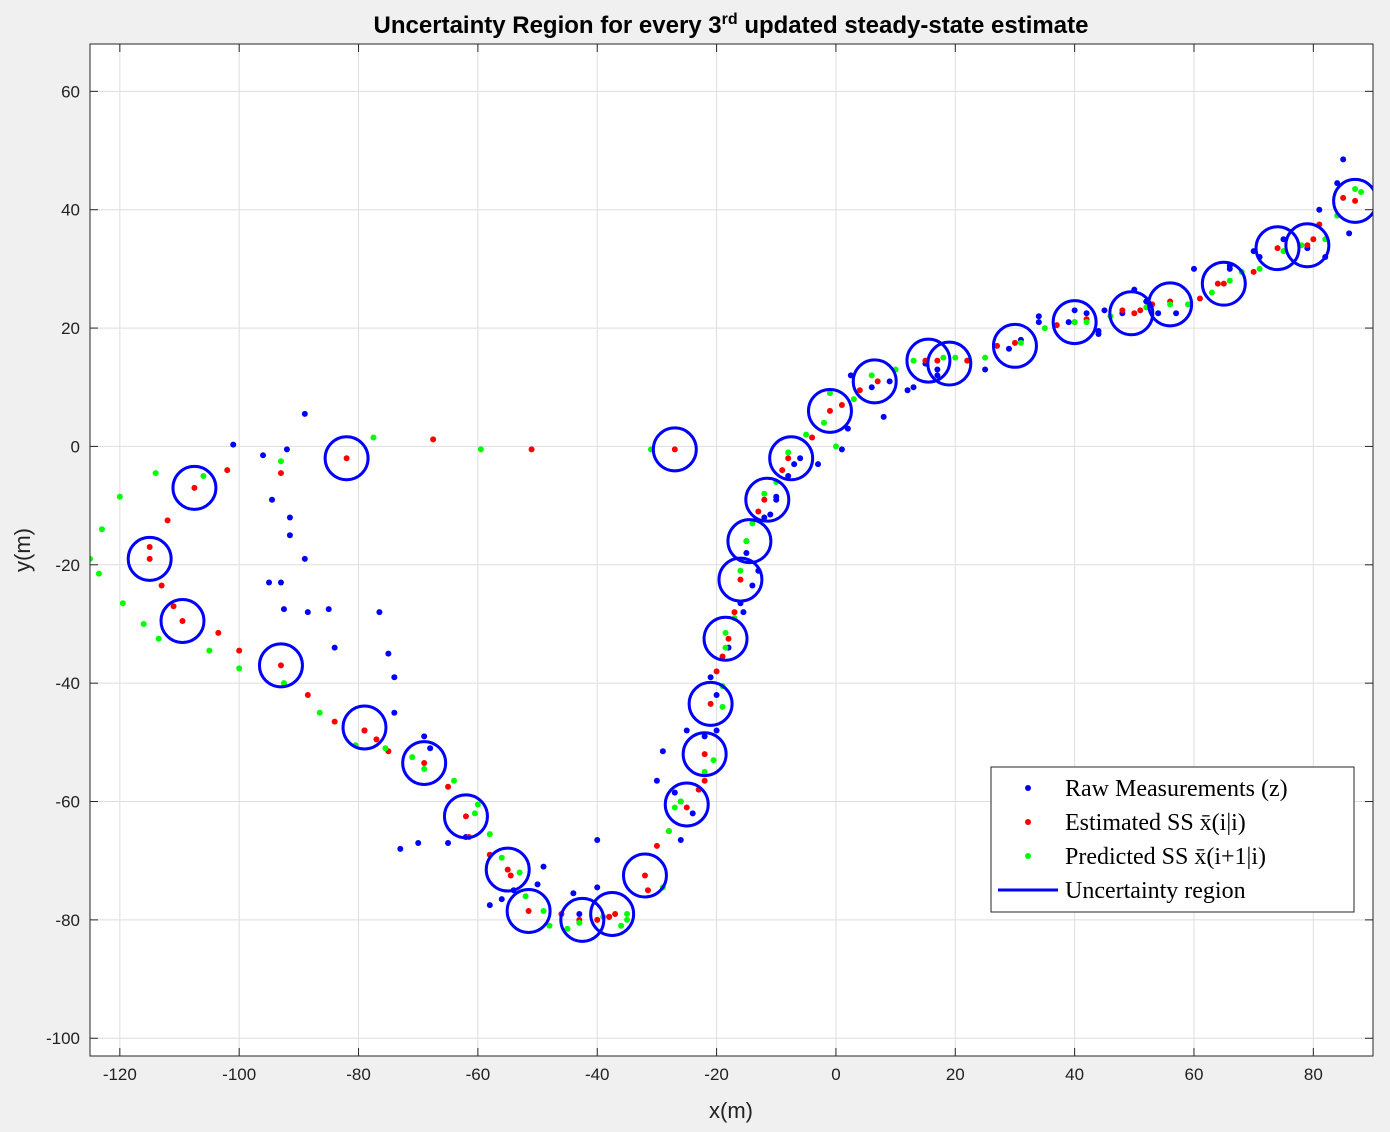 The height and width of the screenshot is (1132, 1390). What do you see at coordinates (478, 1074) in the screenshot?
I see `x-tick-label: -60` at bounding box center [478, 1074].